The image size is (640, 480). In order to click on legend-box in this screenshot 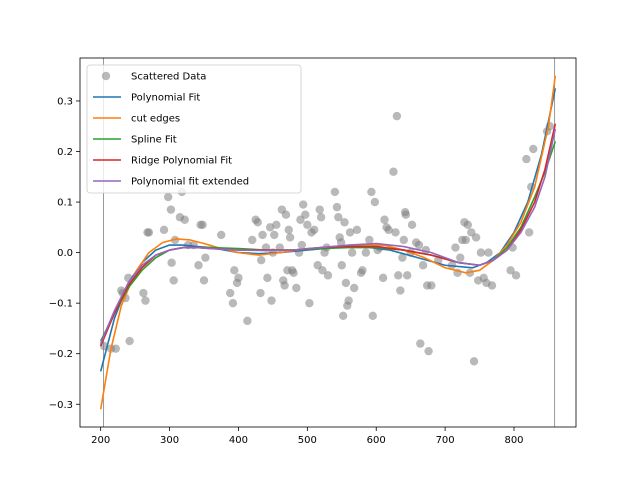, I will do `click(194, 129)`.